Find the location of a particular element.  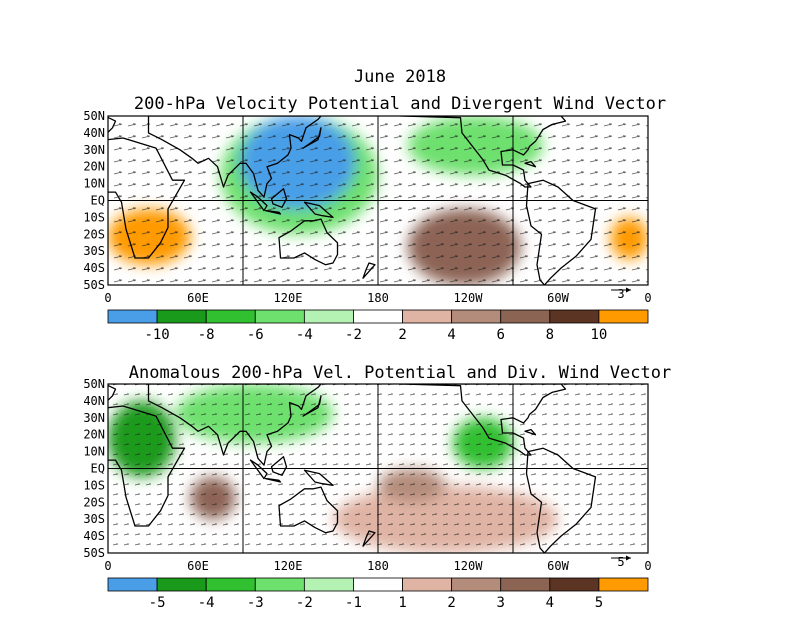

colorbar-label: -10 is located at coordinates (156, 335).